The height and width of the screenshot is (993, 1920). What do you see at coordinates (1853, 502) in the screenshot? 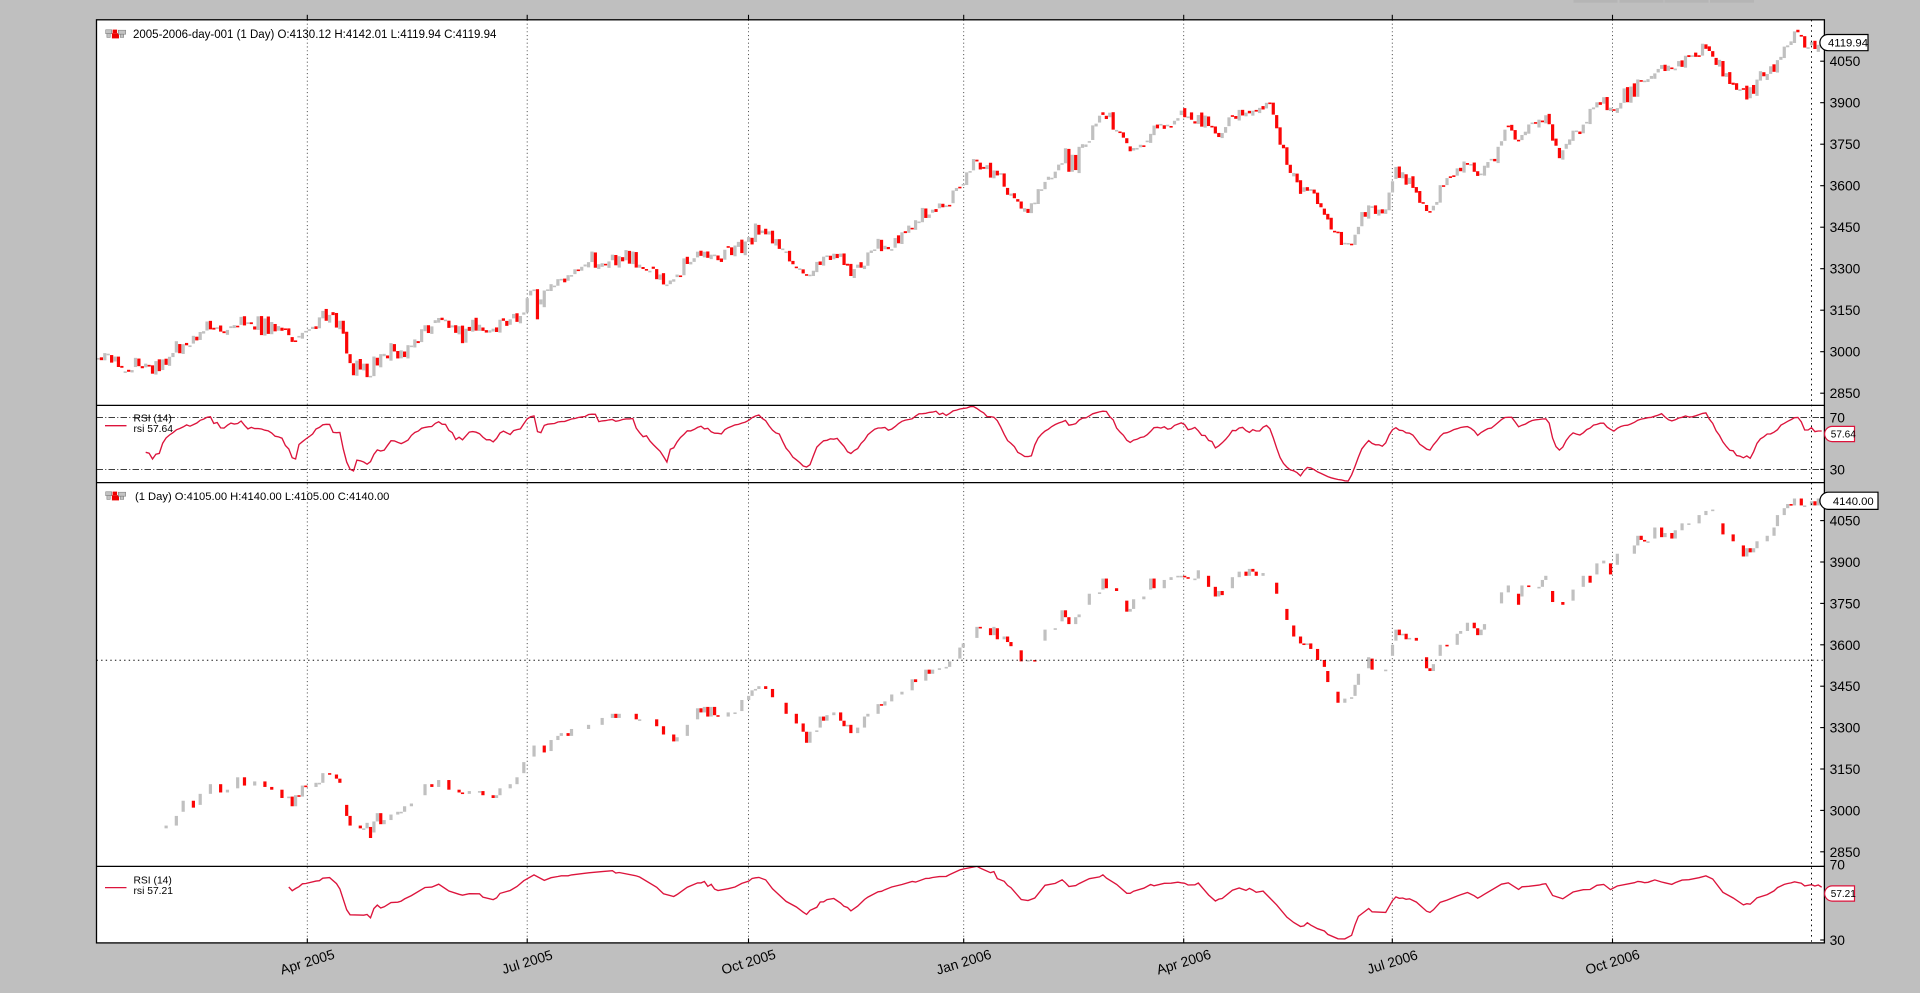
I see `svg-text: 4140.00` at bounding box center [1853, 502].